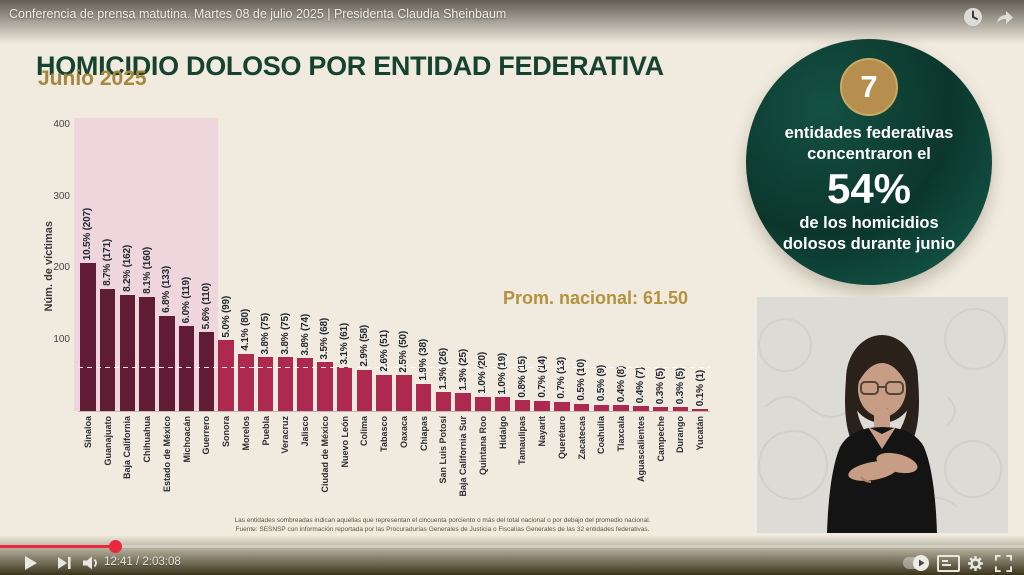 The height and width of the screenshot is (575, 1024). What do you see at coordinates (869, 133) in the screenshot?
I see `badge-text-line1: entidades federativas` at bounding box center [869, 133].